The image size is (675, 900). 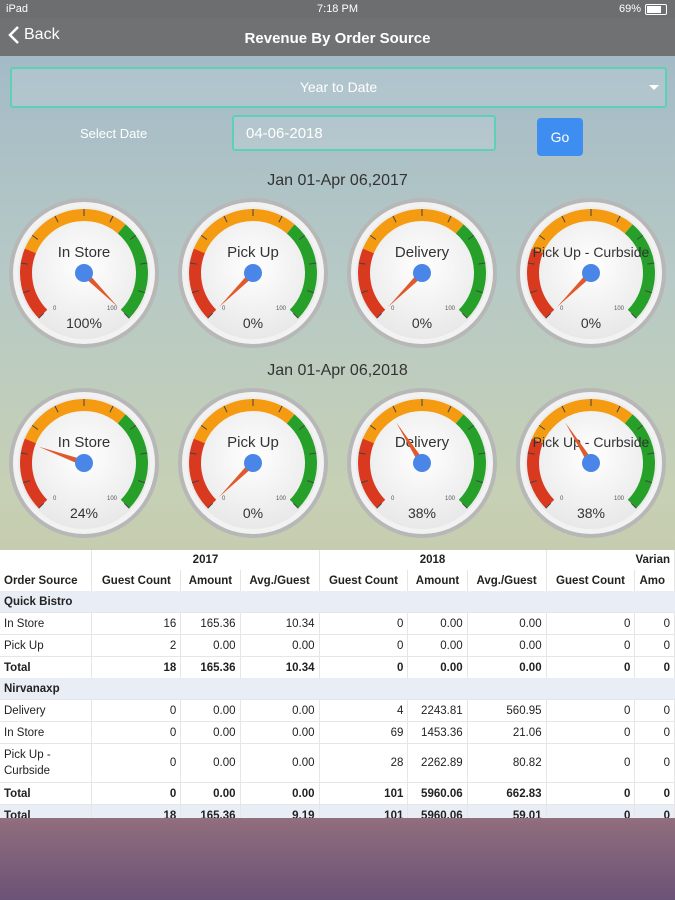 What do you see at coordinates (46, 623) in the screenshot?
I see `order-source-cell: In Store` at bounding box center [46, 623].